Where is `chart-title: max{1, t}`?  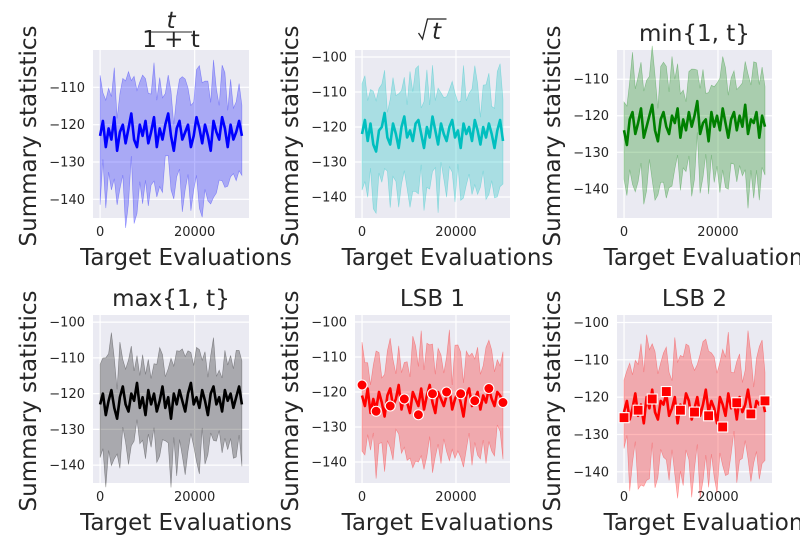
chart-title: max{1, t} is located at coordinates (171, 299).